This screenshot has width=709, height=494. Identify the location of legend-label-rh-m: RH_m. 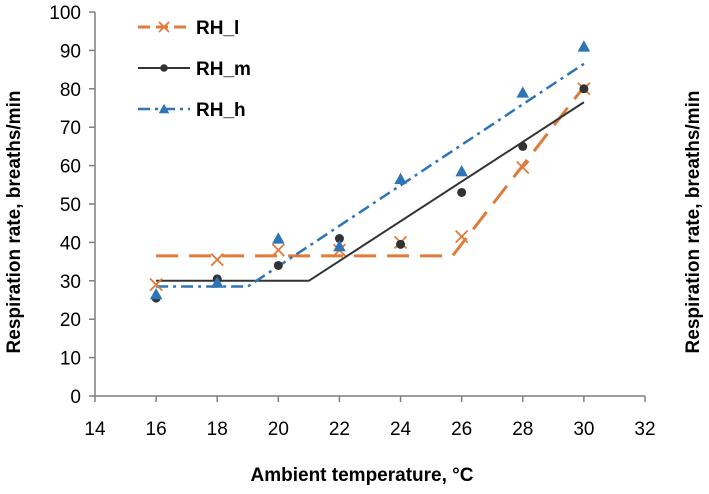
(223, 69).